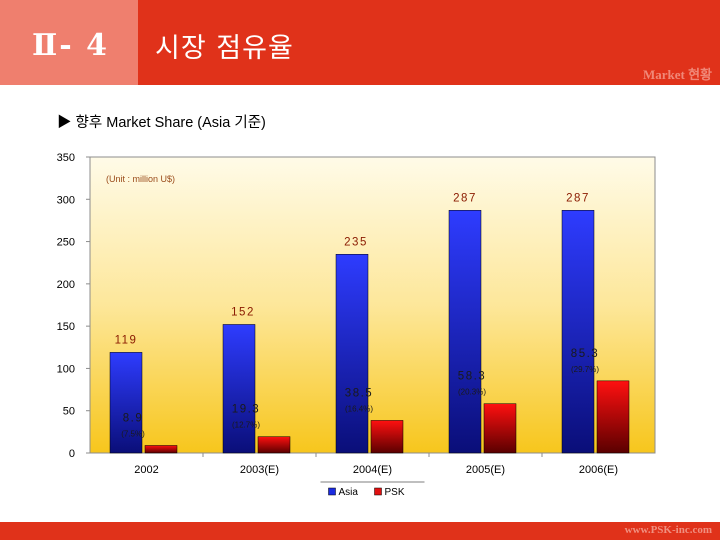 The width and height of the screenshot is (720, 540). I want to click on legend-label-asia: Asia, so click(349, 492).